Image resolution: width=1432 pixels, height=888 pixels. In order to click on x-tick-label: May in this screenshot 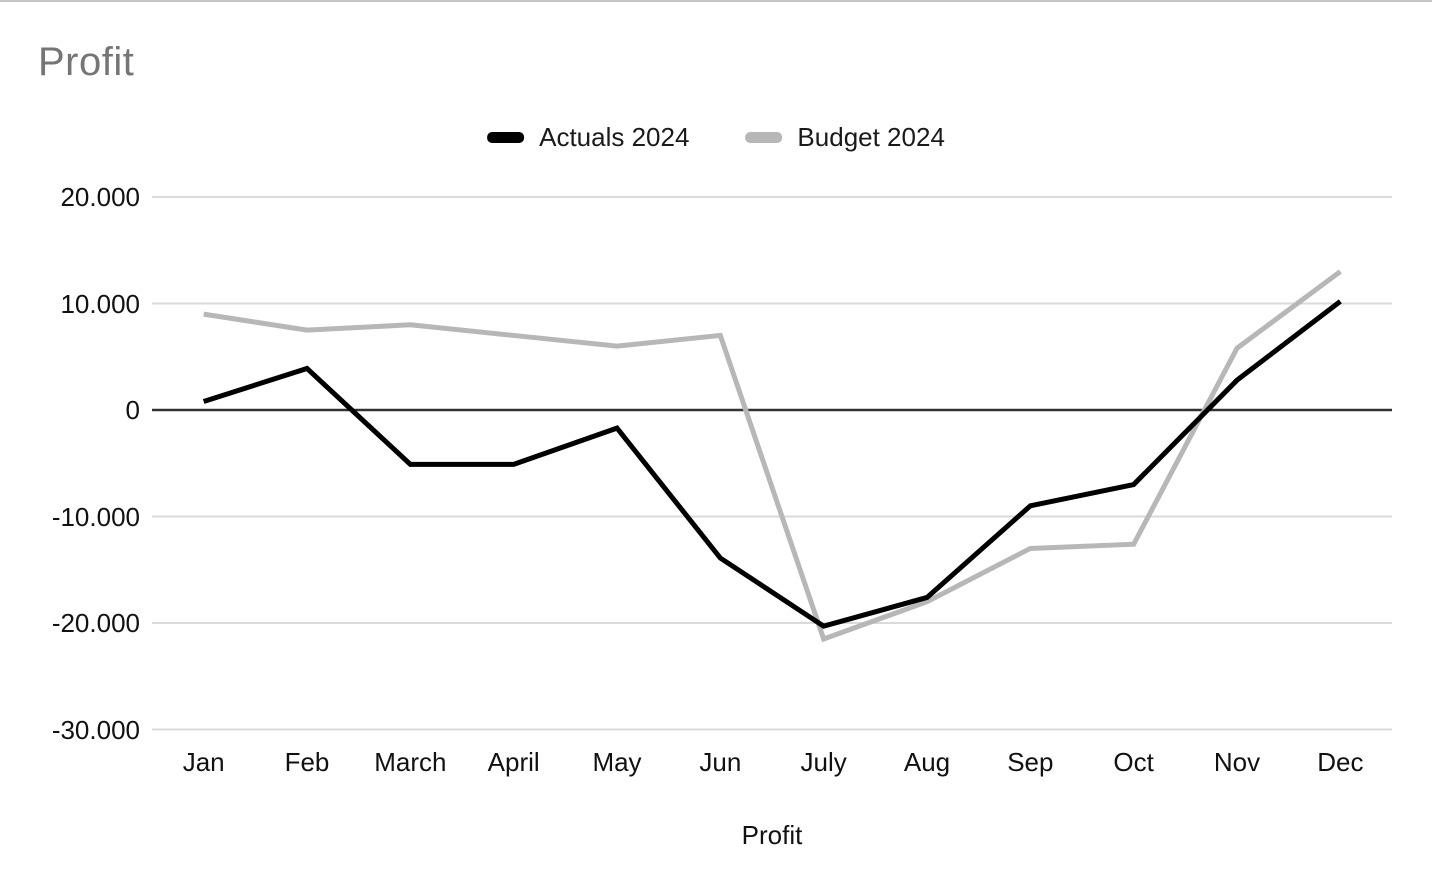, I will do `click(617, 762)`.